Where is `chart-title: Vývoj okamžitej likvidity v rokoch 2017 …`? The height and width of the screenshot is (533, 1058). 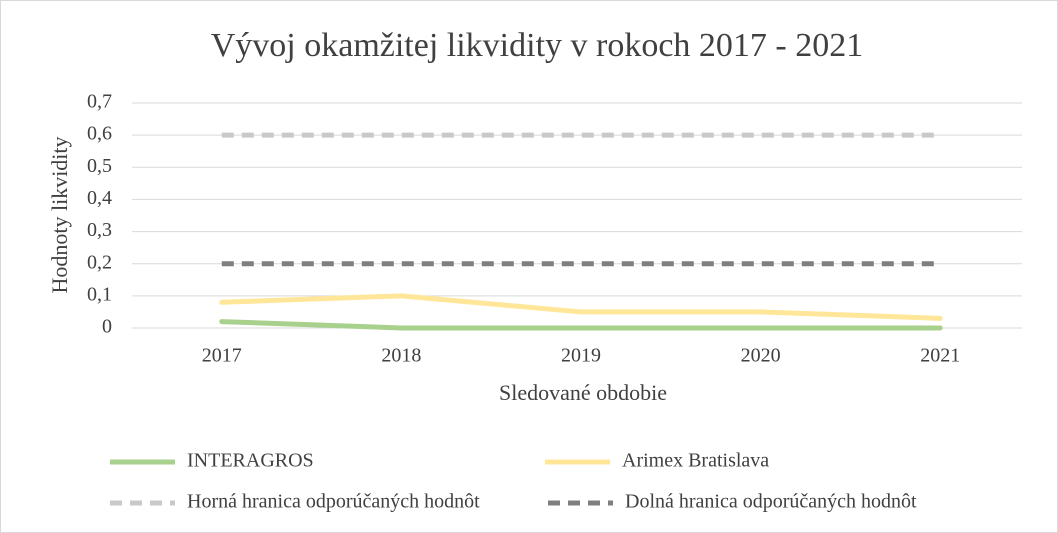
chart-title: Vývoj okamžitej likvidity v rokoch 2017 … is located at coordinates (537, 45).